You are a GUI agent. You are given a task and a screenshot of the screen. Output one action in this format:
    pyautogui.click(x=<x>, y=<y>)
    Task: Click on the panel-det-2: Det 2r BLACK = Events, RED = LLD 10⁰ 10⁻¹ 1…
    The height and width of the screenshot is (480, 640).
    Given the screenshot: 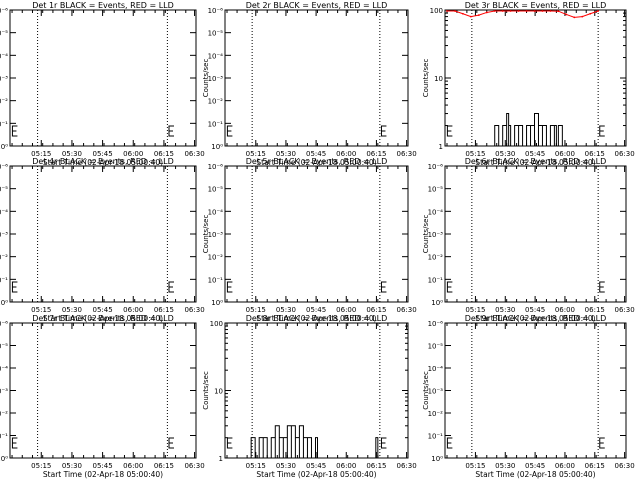 What is the action you would take?
    pyautogui.click(x=309, y=84)
    